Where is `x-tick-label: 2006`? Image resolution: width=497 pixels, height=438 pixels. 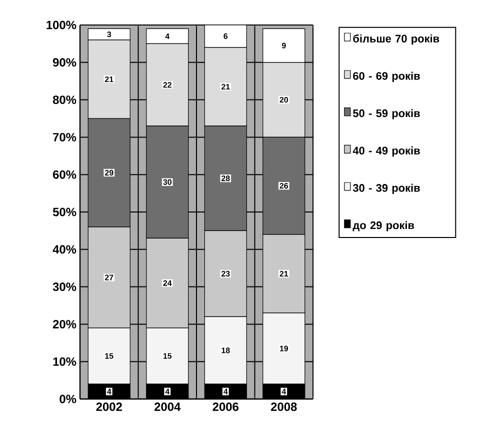 x-tick-label: 2006 is located at coordinates (225, 406).